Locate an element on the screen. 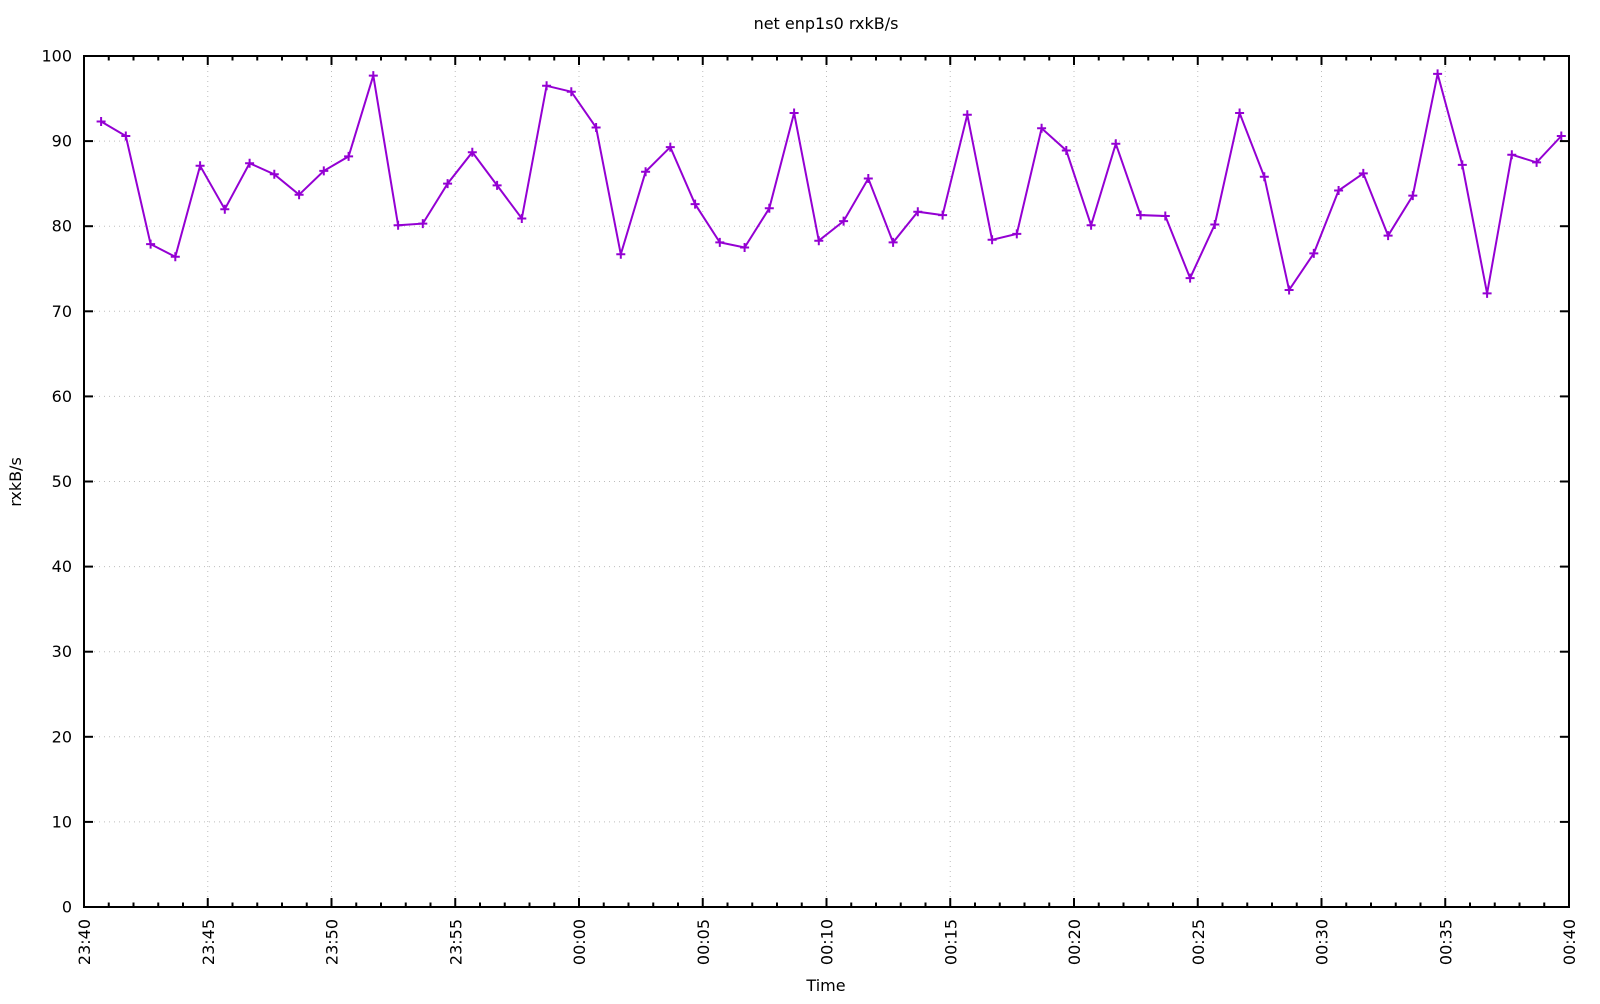 This screenshot has height=1004, width=1600. y-tick-label: 100 is located at coordinates (56, 56).